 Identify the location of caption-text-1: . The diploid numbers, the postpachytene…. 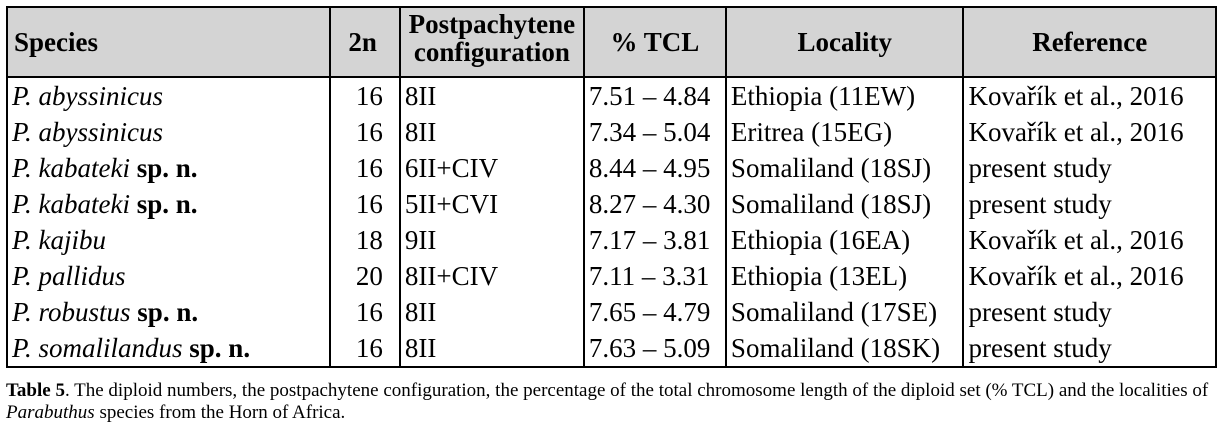
(636, 390).